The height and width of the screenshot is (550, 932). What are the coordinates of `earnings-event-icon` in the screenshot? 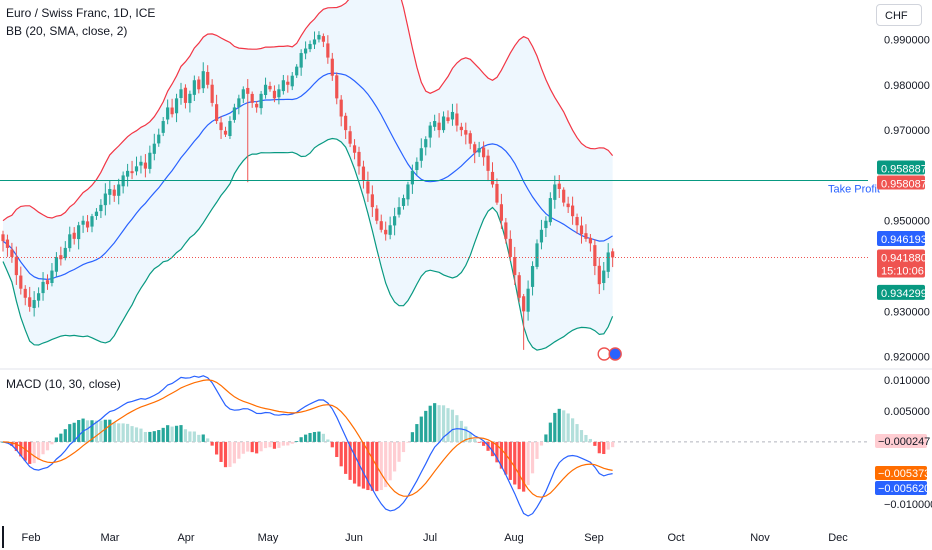 It's located at (615, 354).